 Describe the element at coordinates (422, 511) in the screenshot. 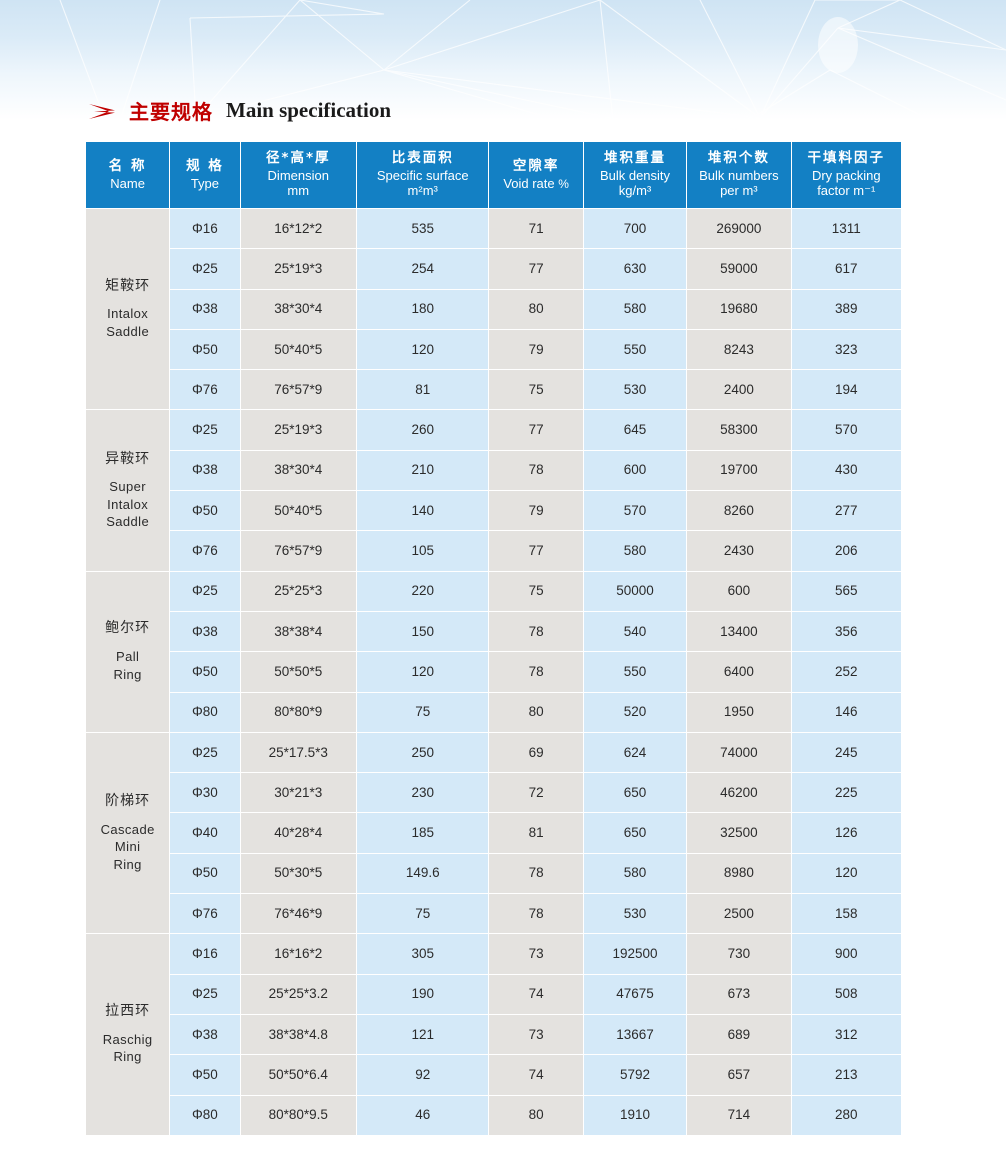

I see `cell-specific-surface: 140` at that location.